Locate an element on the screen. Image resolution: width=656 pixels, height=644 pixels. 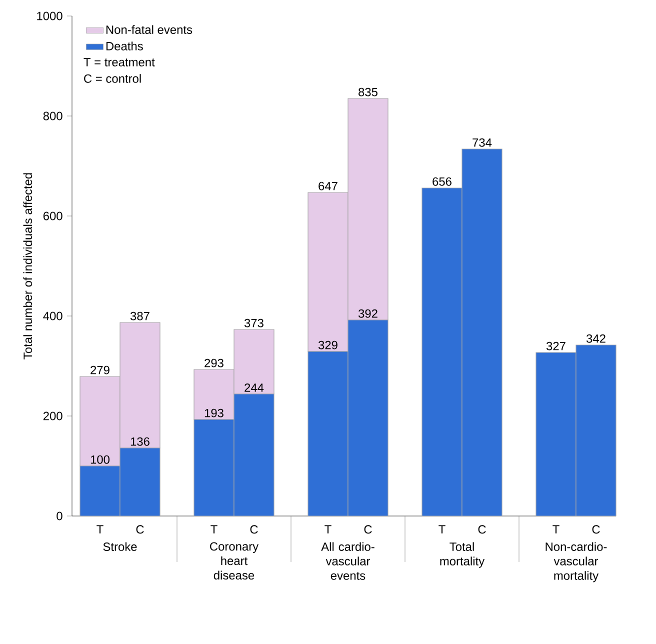
data-label: 244 is located at coordinates (254, 387).